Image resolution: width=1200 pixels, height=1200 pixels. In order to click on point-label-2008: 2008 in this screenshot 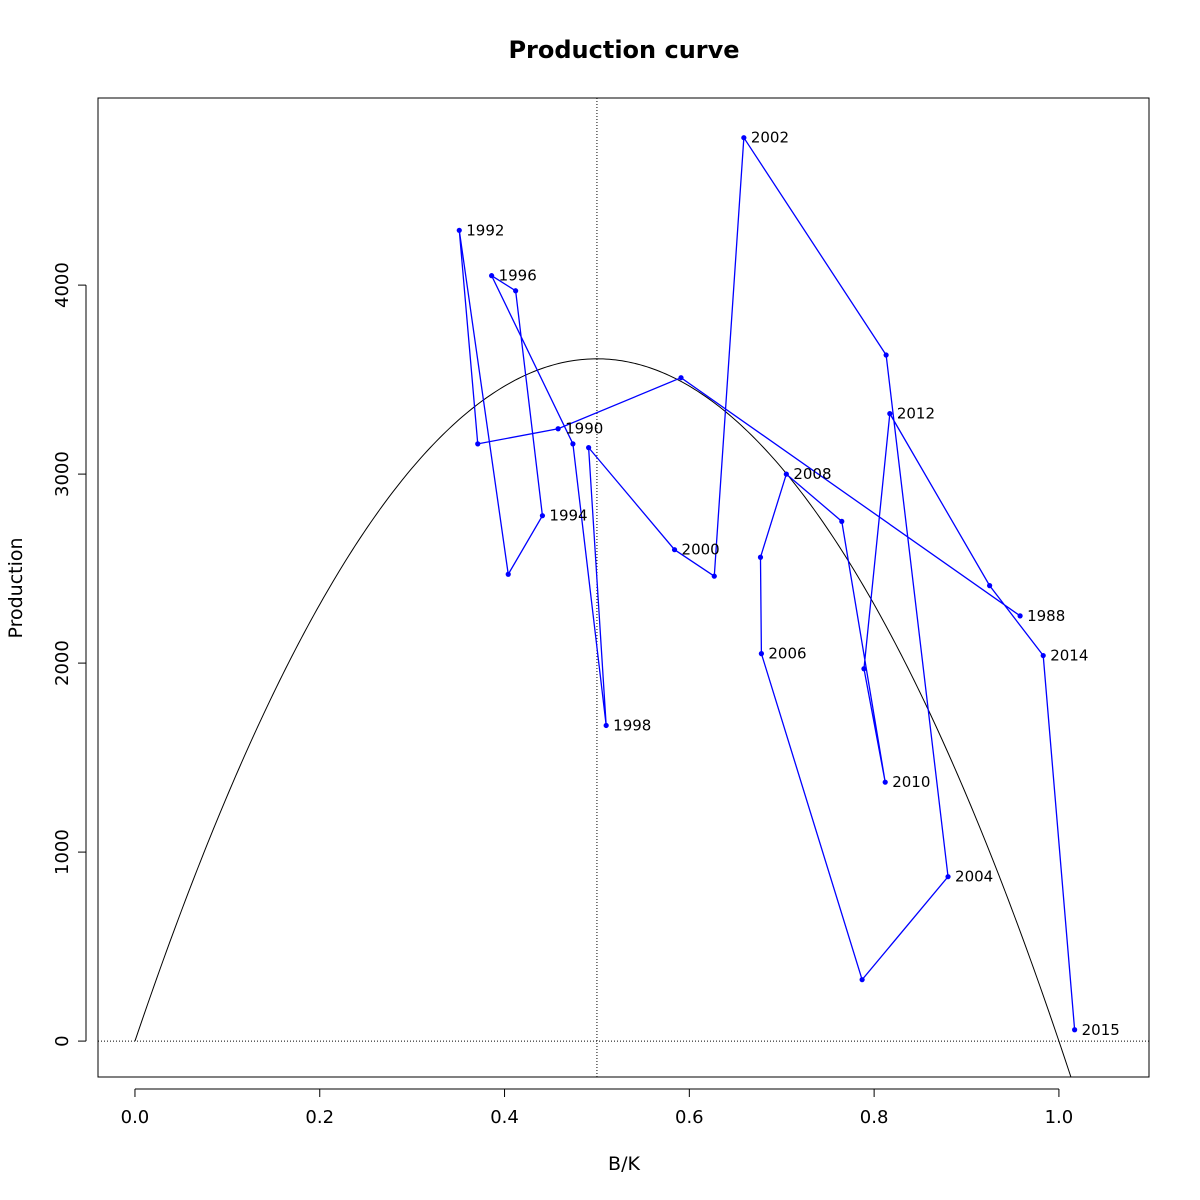, I will do `click(812, 474)`.